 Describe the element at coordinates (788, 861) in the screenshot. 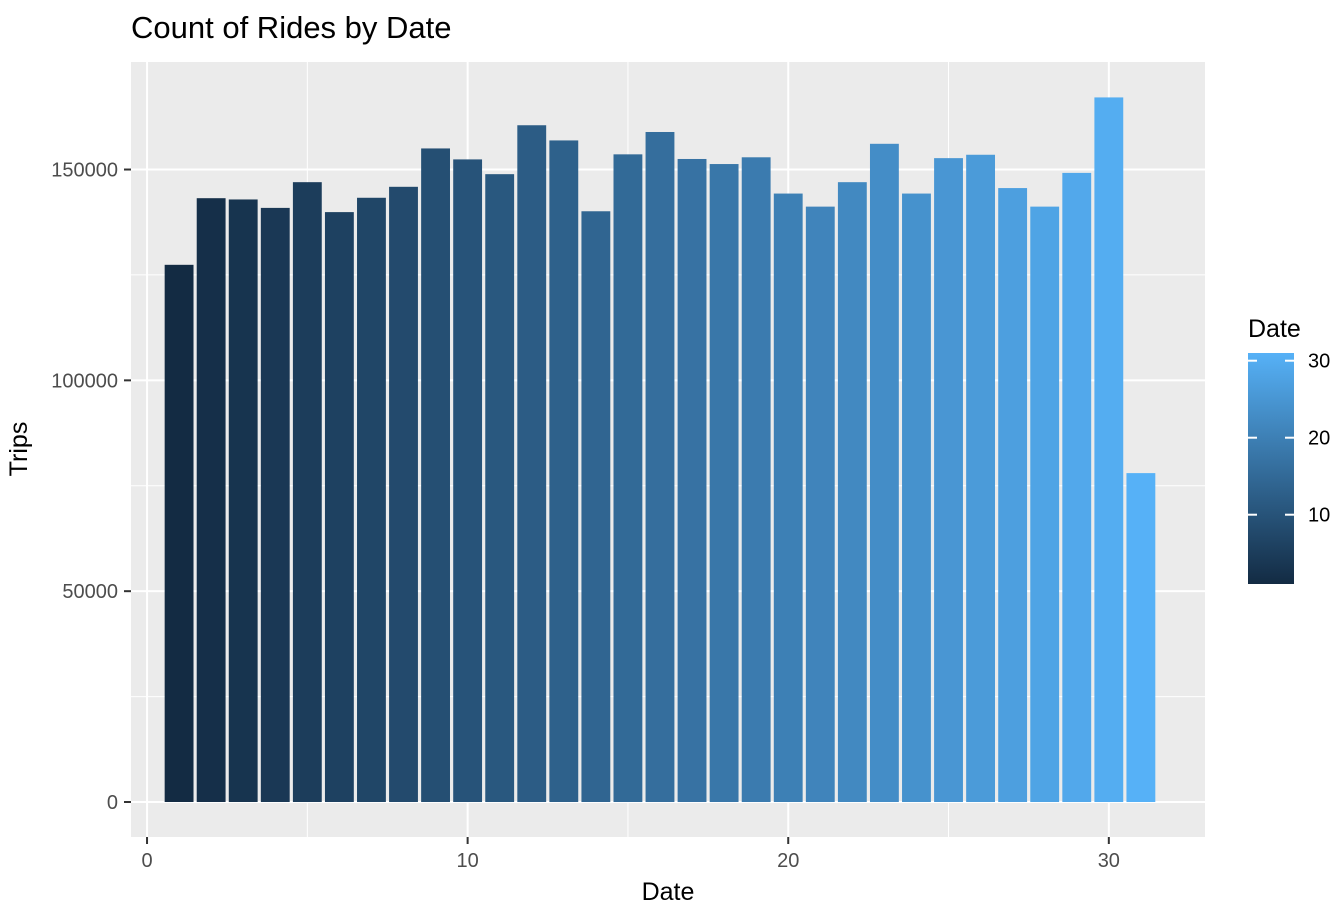

I see `x-tick-label: 20` at that location.